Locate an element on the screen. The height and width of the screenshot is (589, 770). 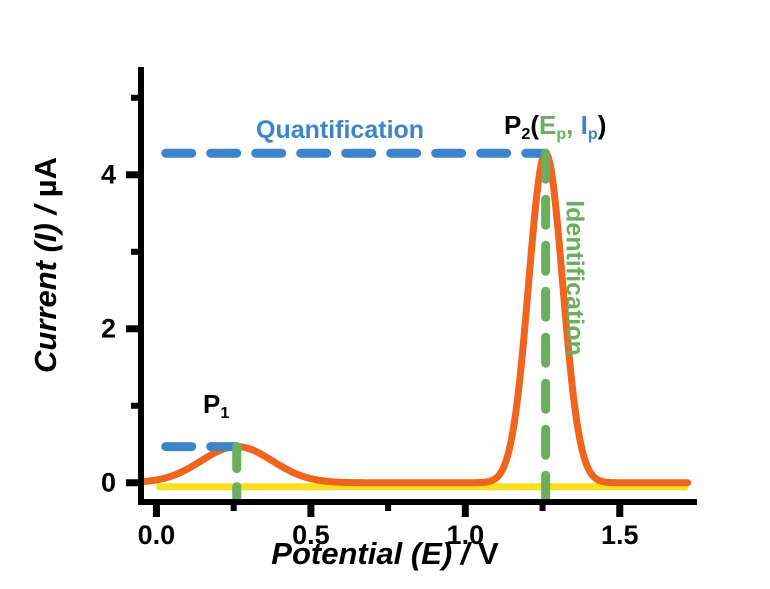
peak-p2-label: P2(Ep, Ip) is located at coordinates (555, 126).